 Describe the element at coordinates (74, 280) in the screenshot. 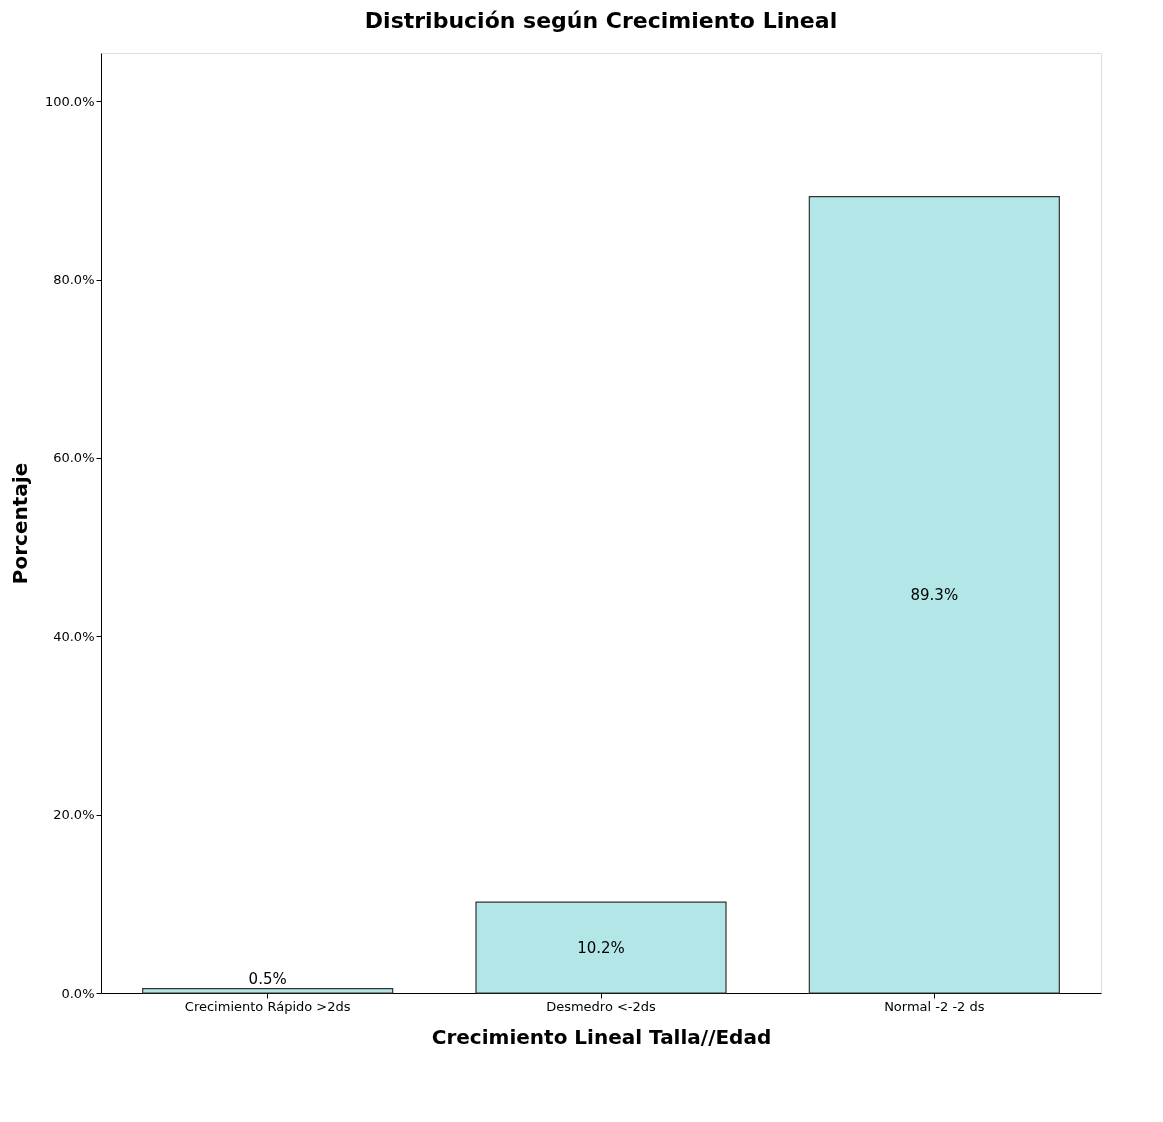

I see `y-tick-label: 80.0%` at that location.